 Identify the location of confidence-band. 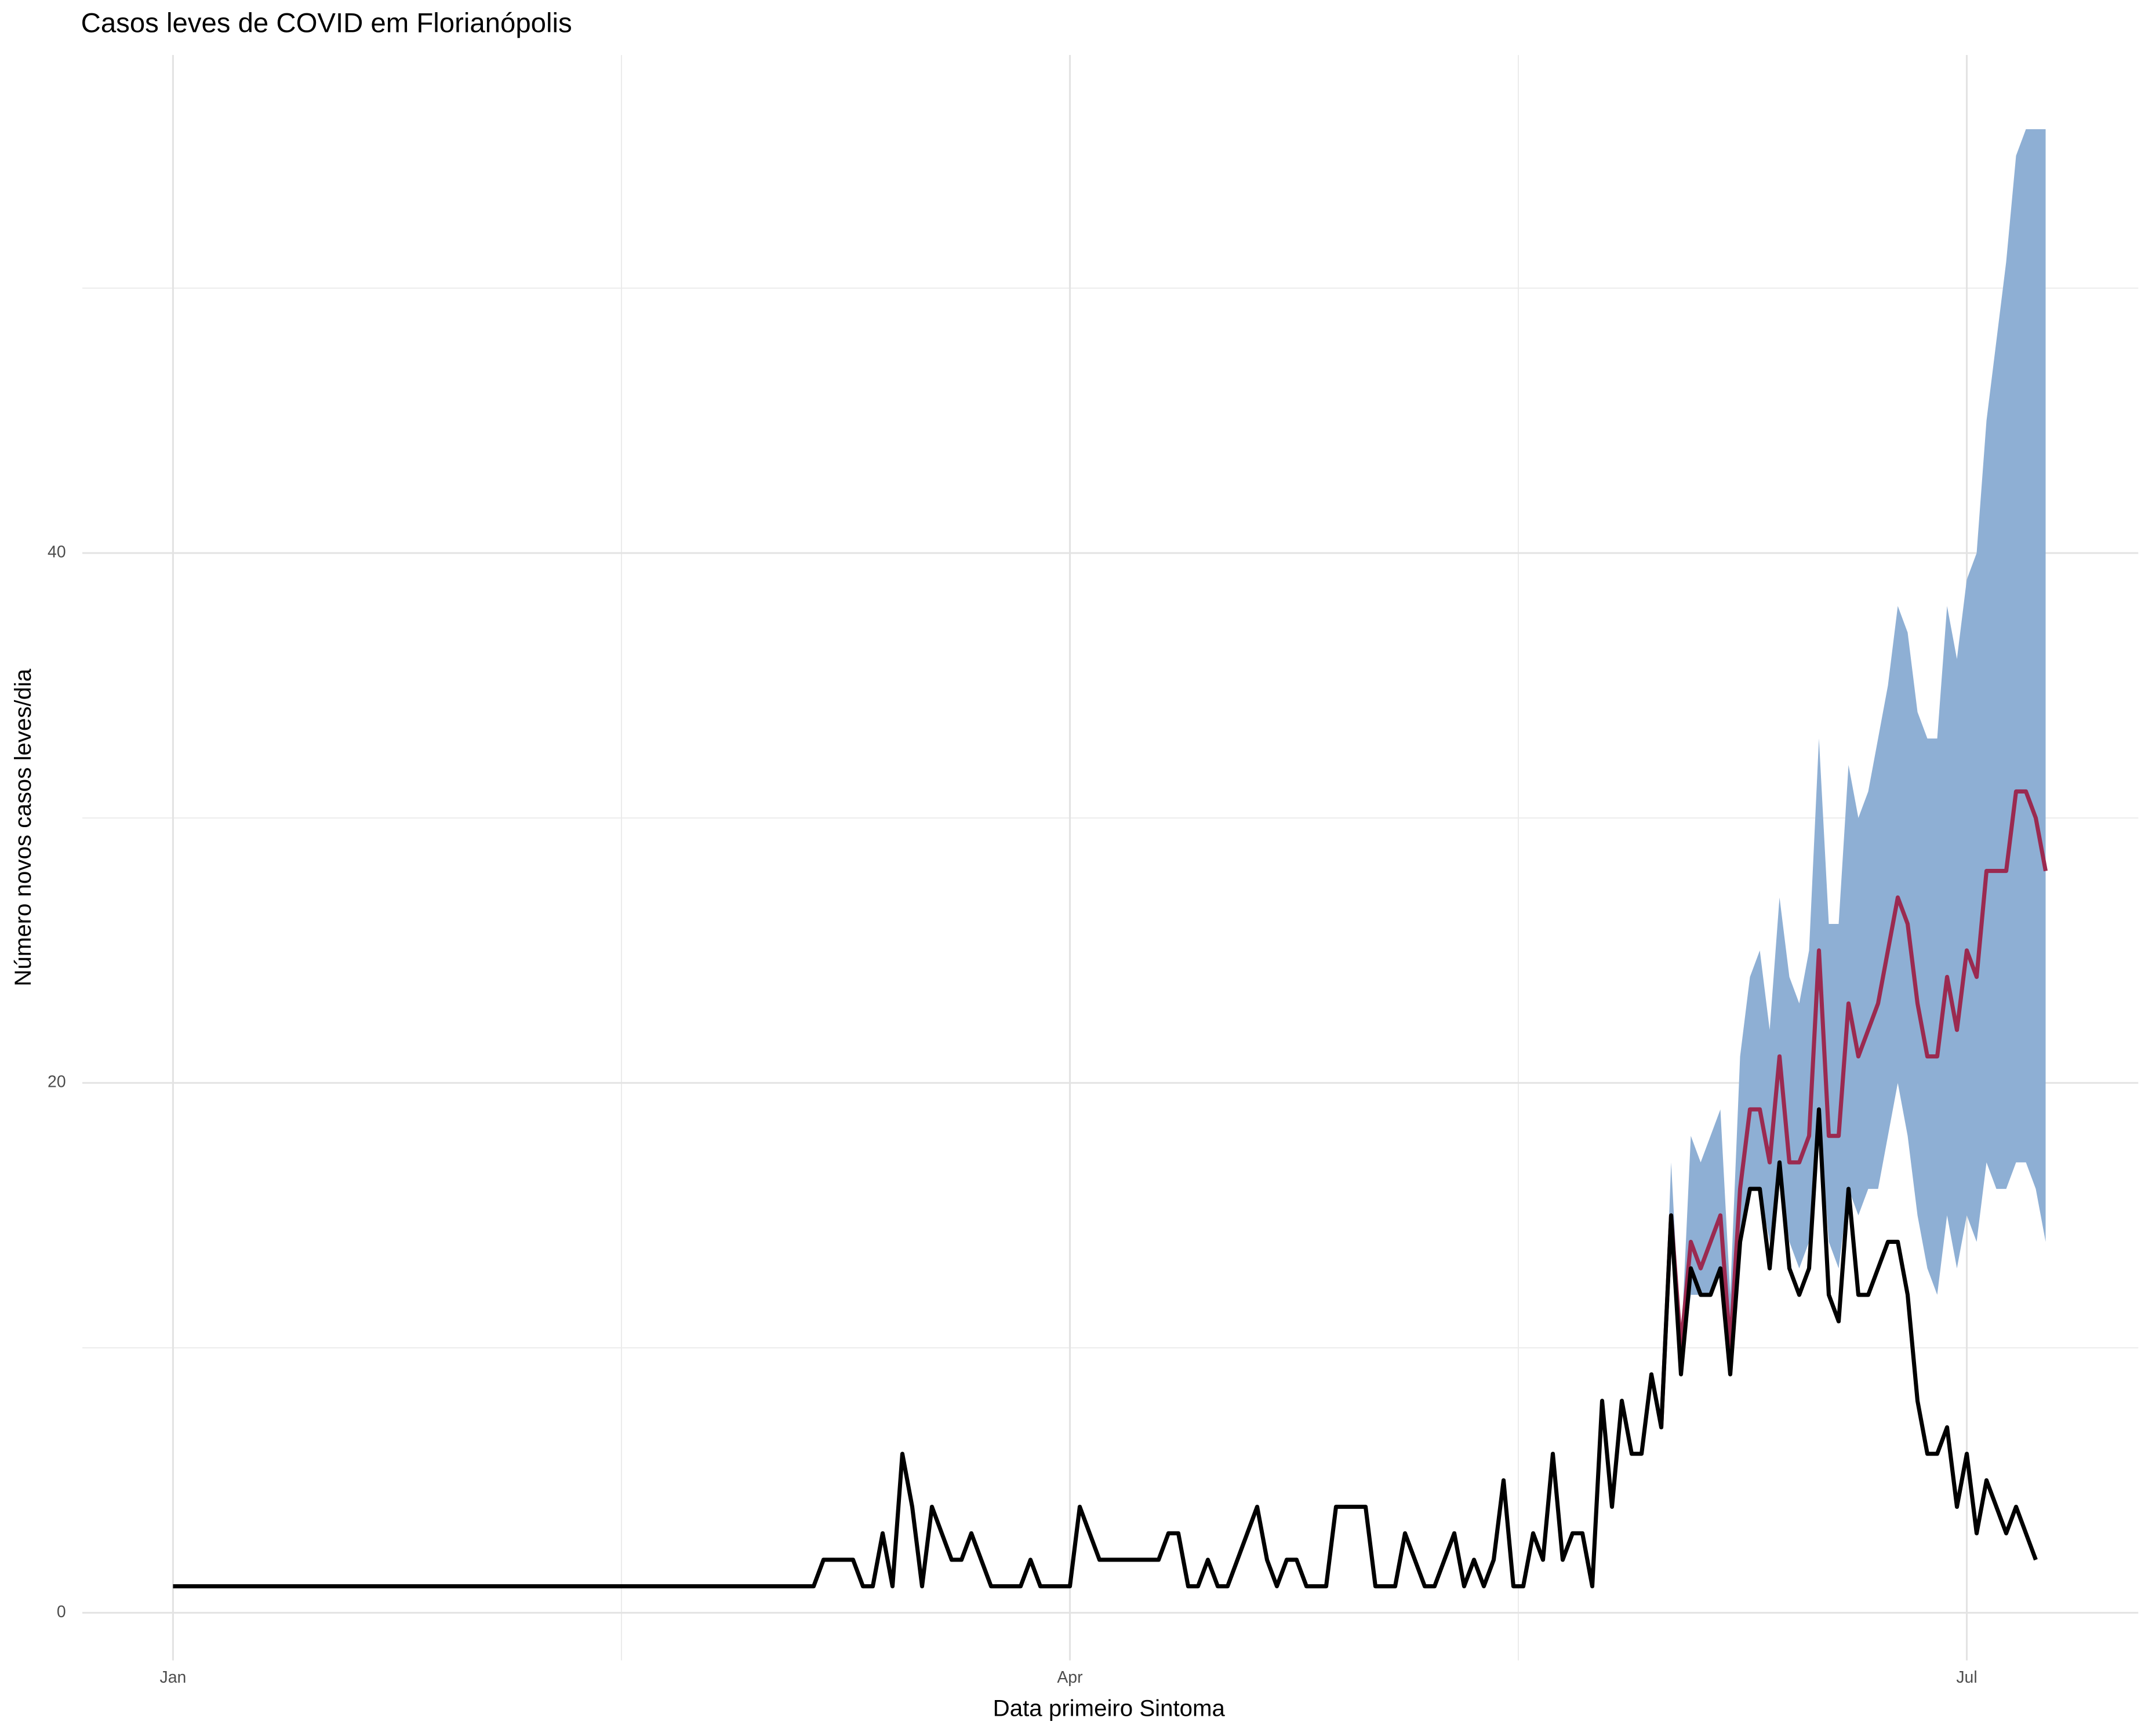
(1853, 778).